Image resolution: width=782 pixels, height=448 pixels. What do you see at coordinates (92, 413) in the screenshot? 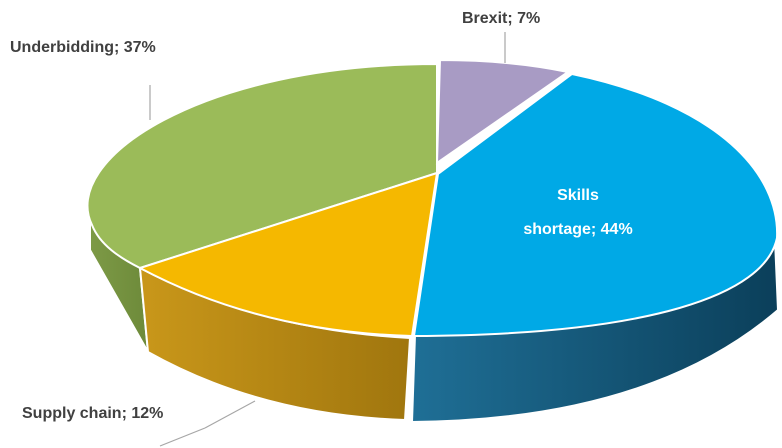
I see `label-supply-chain: Supply chain; 12%` at bounding box center [92, 413].